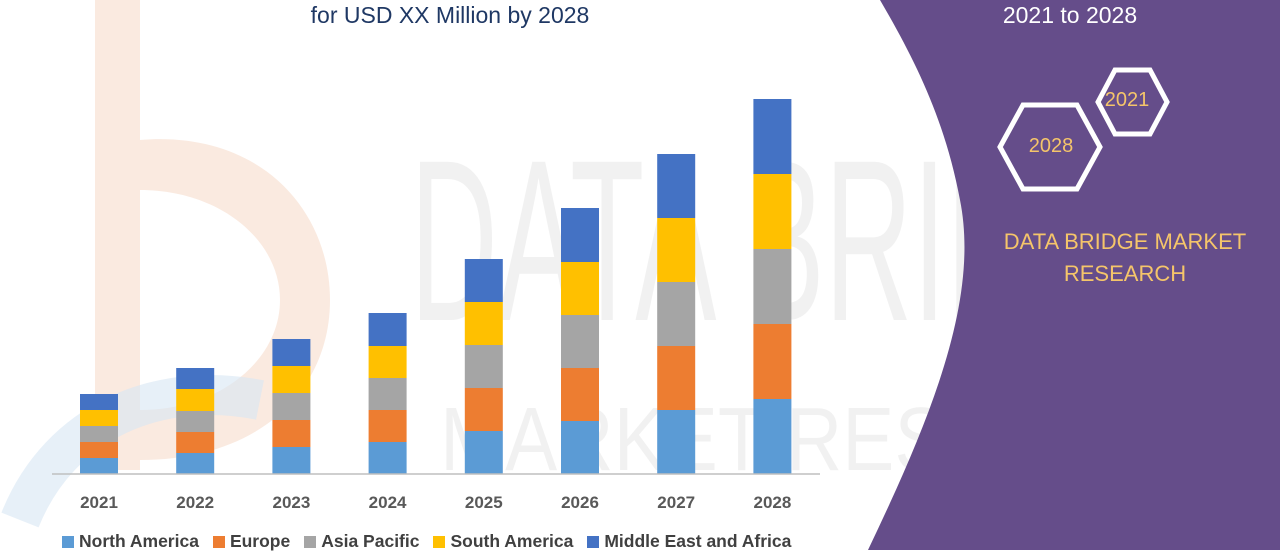 Image resolution: width=1280 pixels, height=552 pixels. I want to click on bar-segment-2022-north-america, so click(195, 463).